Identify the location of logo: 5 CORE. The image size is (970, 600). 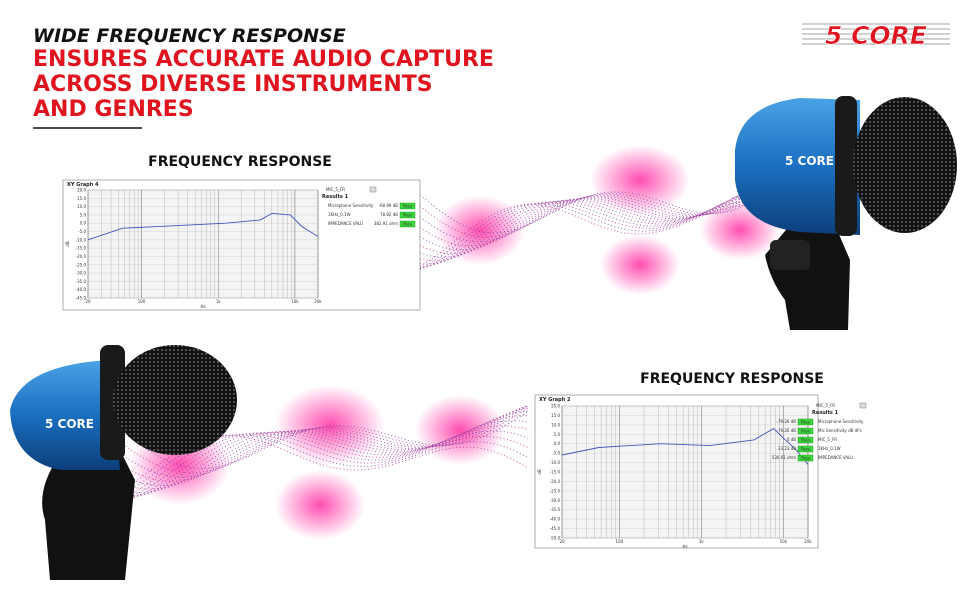
(876, 35).